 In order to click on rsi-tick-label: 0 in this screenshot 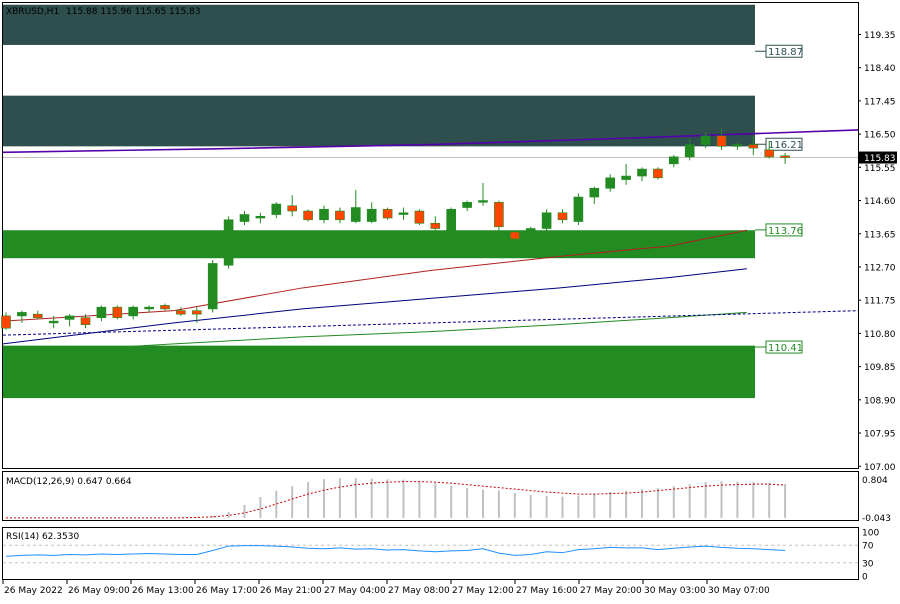, I will do `click(865, 578)`.